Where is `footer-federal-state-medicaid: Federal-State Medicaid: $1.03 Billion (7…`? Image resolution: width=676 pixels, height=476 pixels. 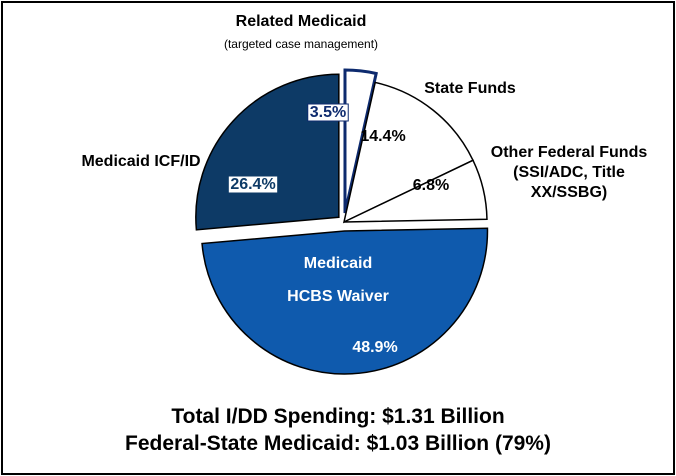 footer-federal-state-medicaid: Federal-State Medicaid: $1.03 Billion (7… is located at coordinates (338, 443).